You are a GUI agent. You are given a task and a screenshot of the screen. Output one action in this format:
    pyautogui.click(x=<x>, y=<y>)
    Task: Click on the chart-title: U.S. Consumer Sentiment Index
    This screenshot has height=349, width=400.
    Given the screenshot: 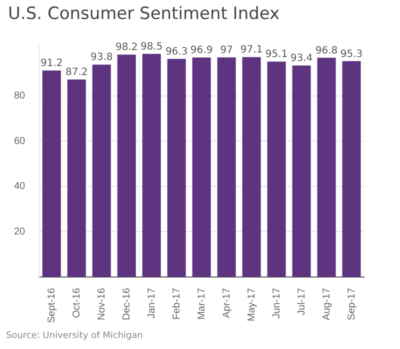 What is the action you would take?
    pyautogui.click(x=144, y=14)
    